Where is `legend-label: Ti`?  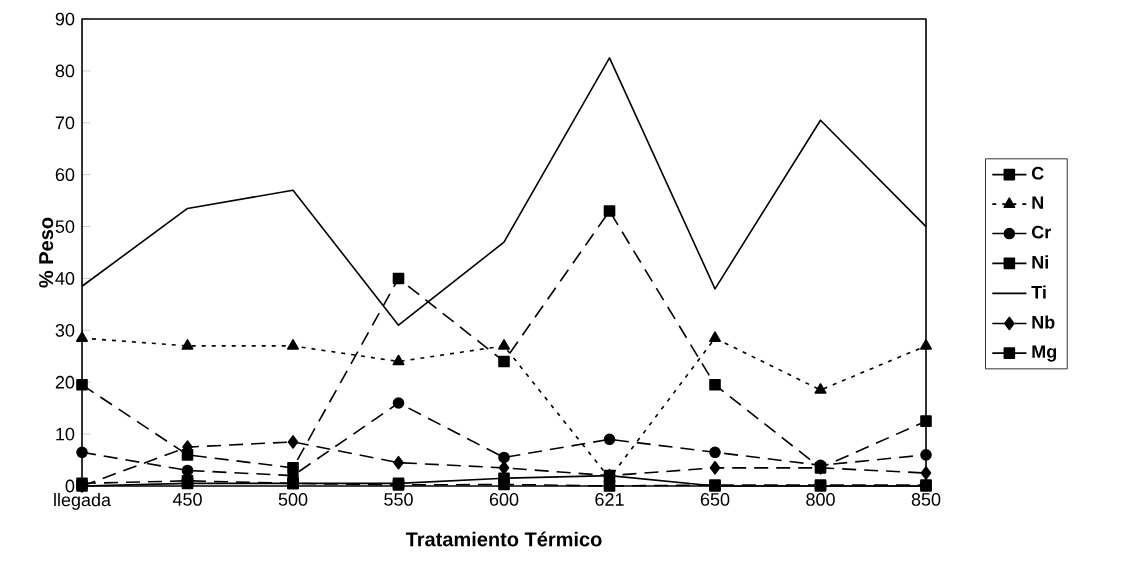 legend-label: Ti is located at coordinates (1038, 292).